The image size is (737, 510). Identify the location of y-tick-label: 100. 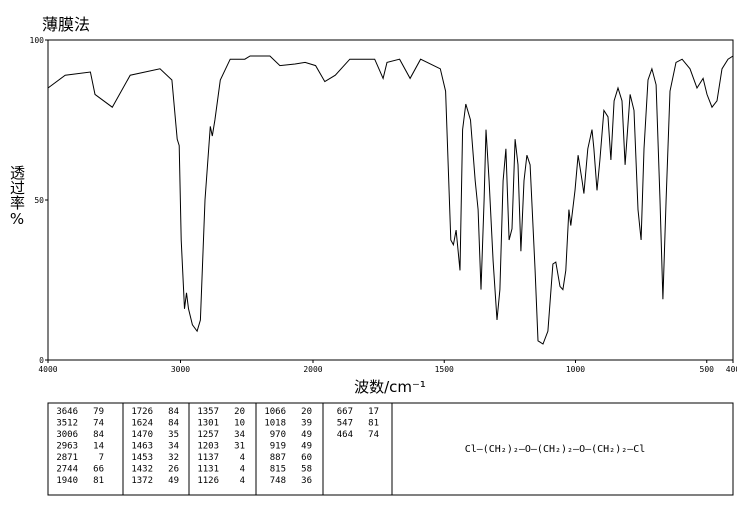
(37, 40).